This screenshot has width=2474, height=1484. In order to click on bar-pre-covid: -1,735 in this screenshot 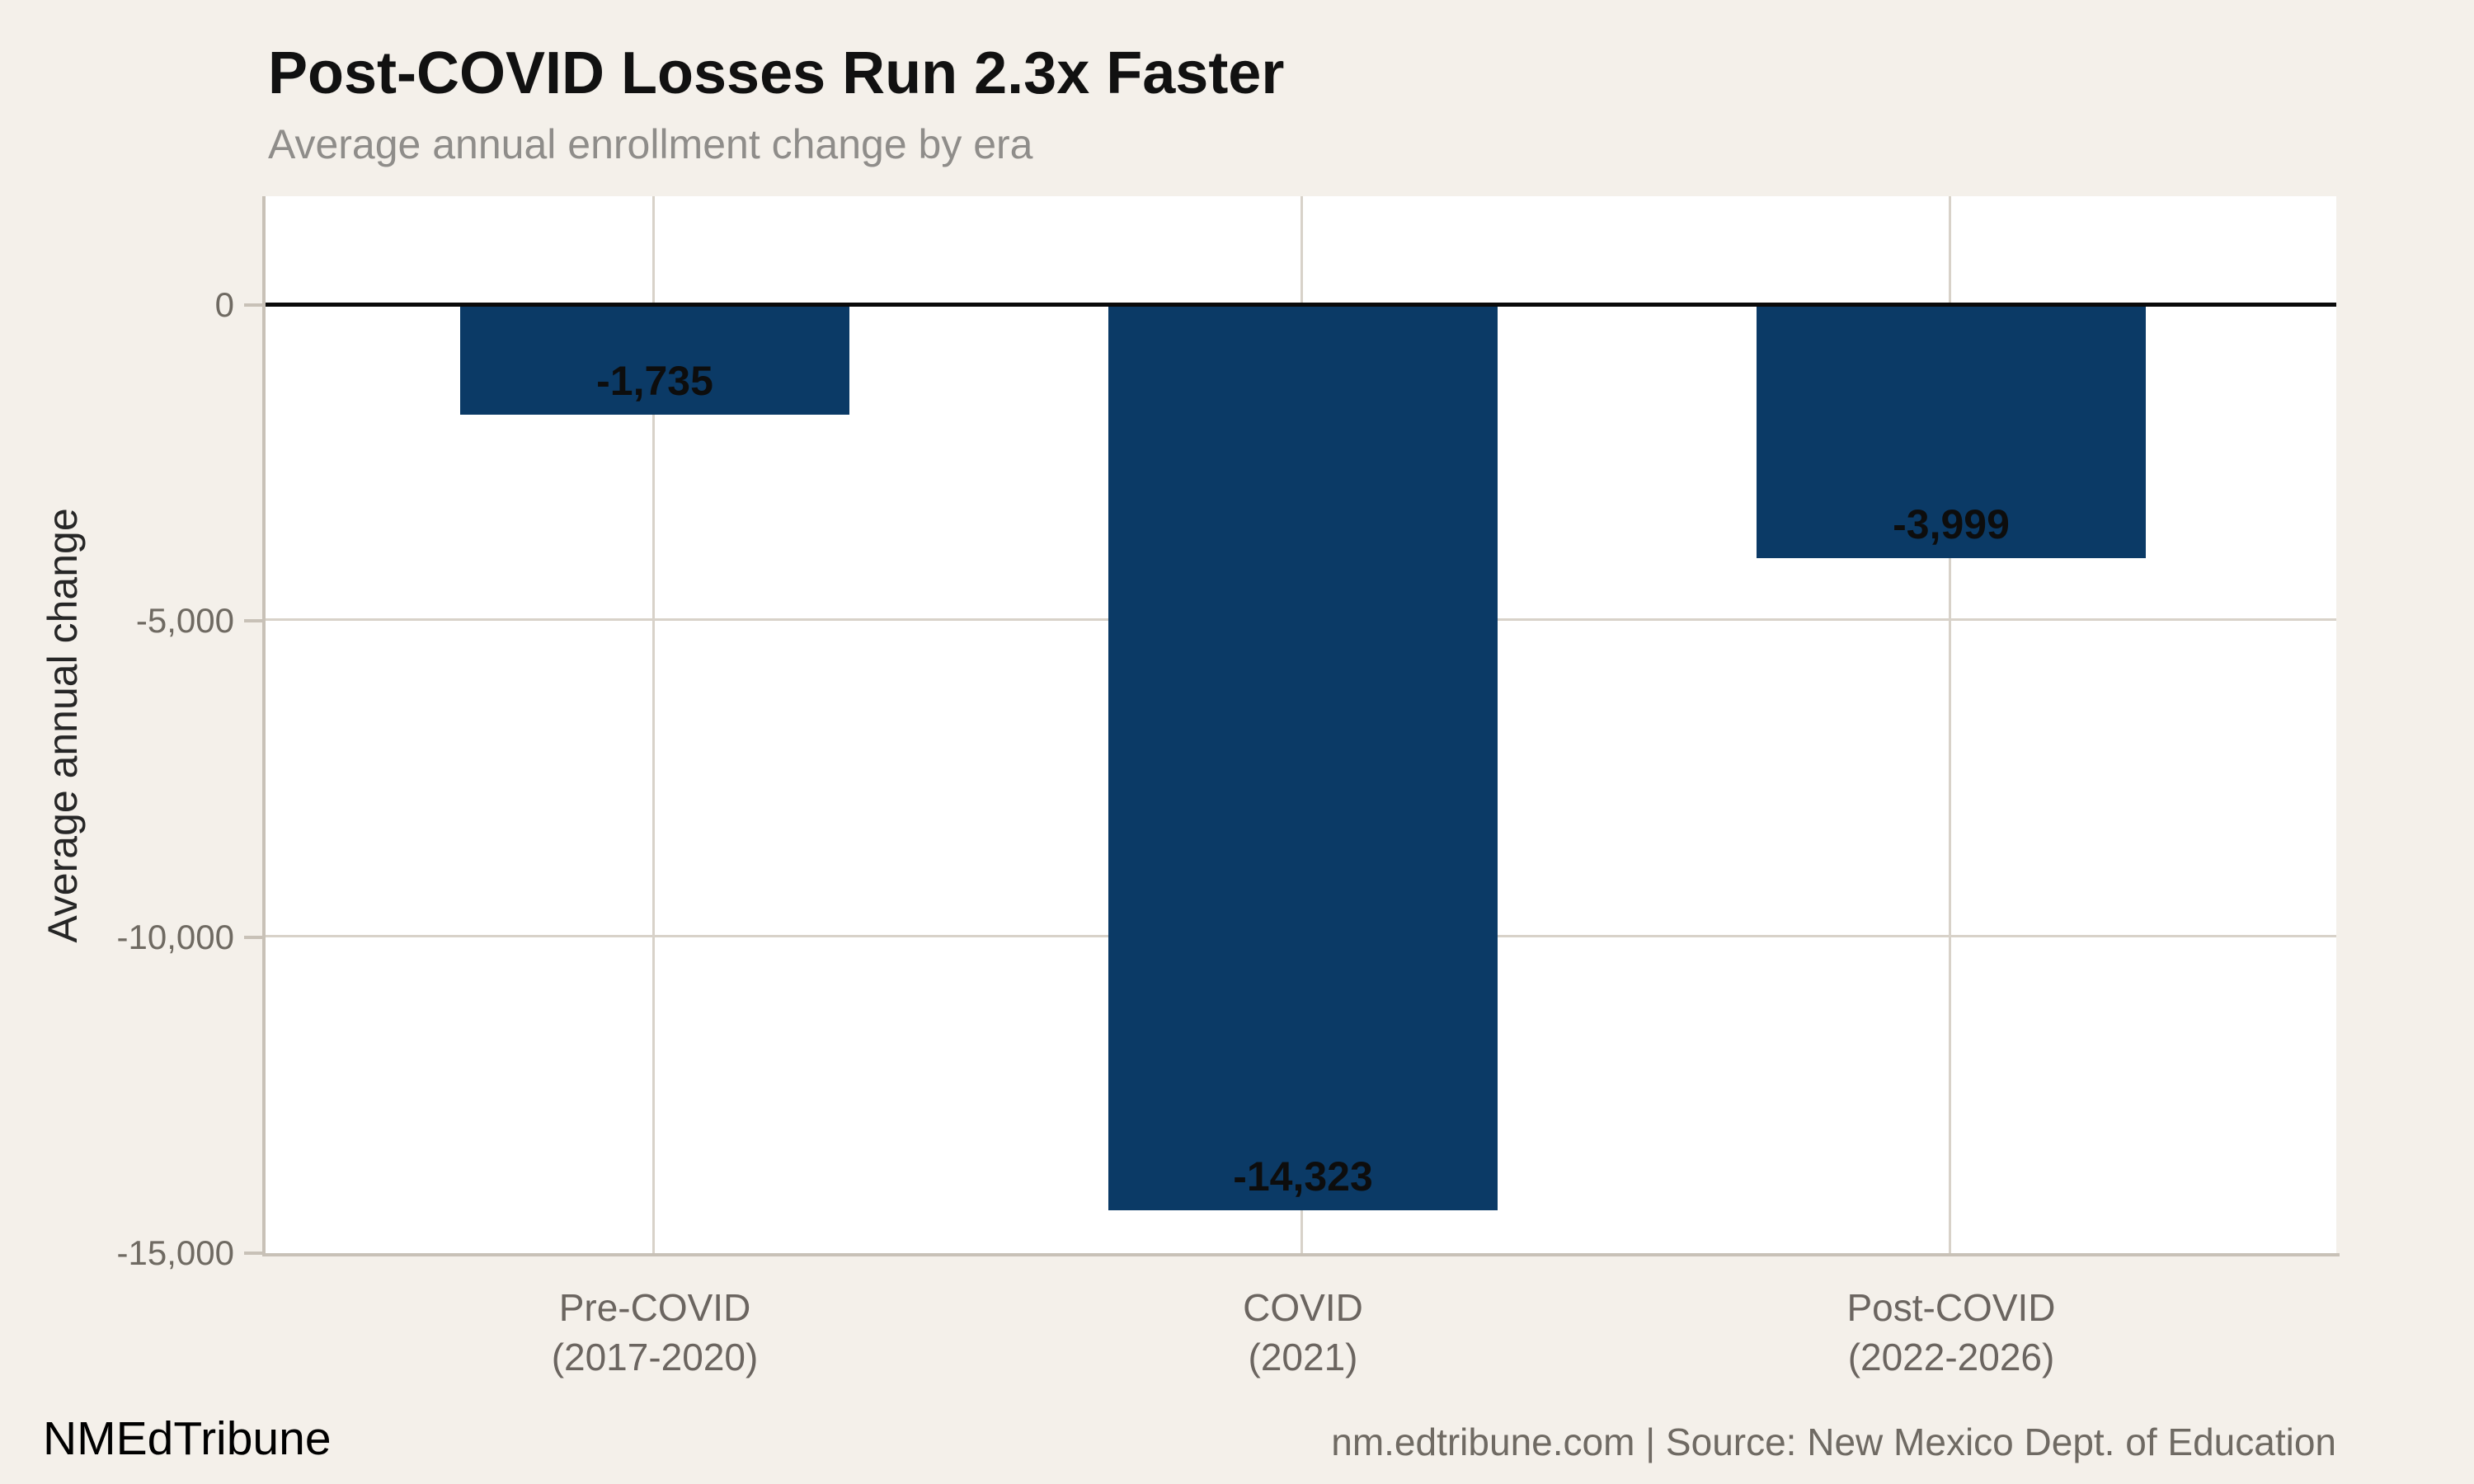, I will do `click(654, 360)`.